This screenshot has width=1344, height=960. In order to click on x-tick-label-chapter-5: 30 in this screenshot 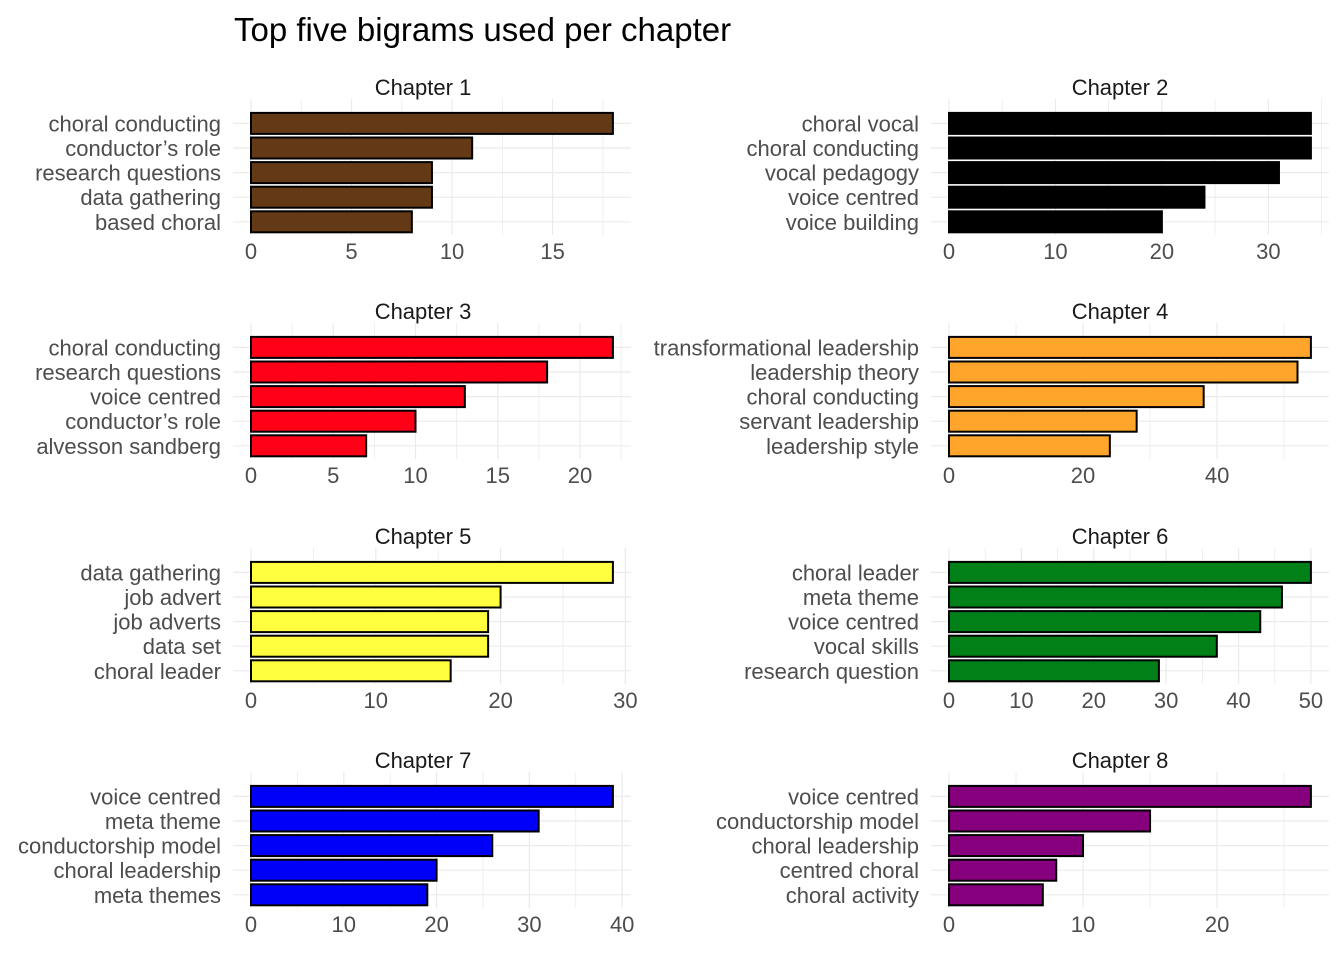, I will do `click(625, 700)`.